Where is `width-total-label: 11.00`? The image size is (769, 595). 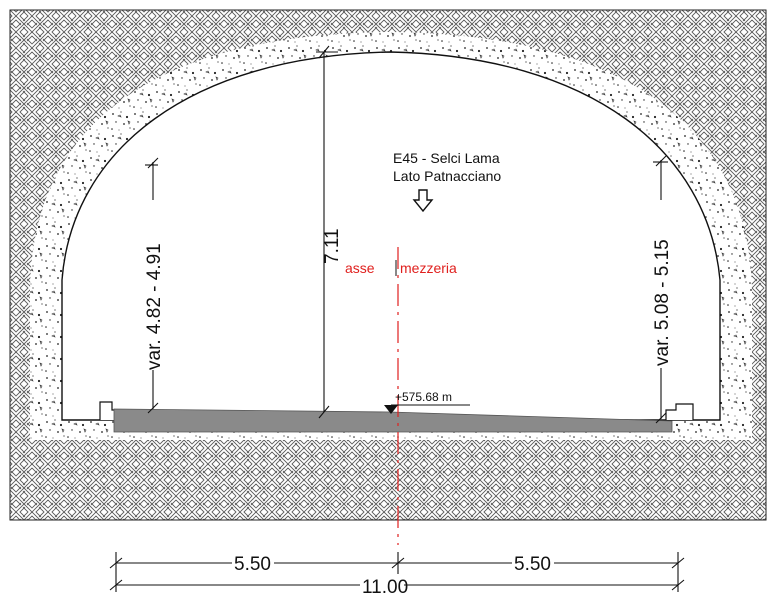 width-total-label: 11.00 is located at coordinates (385, 586).